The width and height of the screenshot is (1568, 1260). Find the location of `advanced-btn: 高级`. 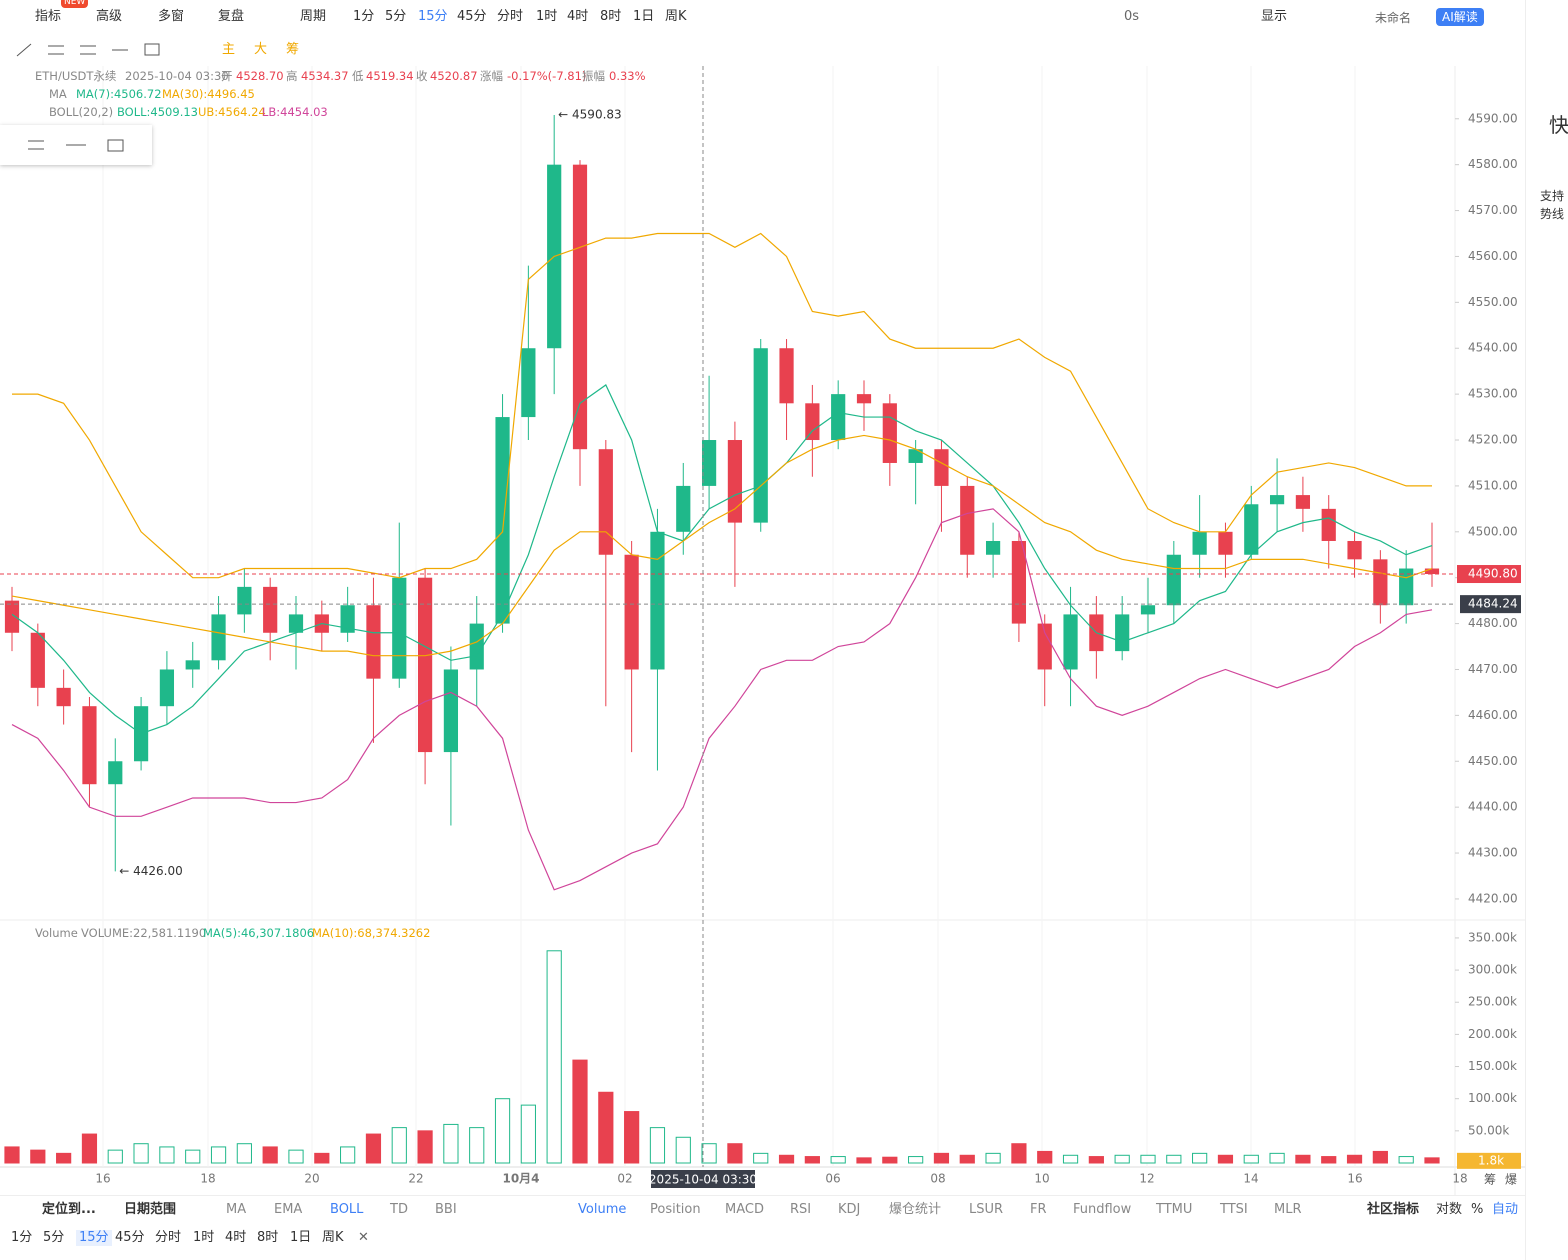

advanced-btn: 高级 is located at coordinates (109, 16).